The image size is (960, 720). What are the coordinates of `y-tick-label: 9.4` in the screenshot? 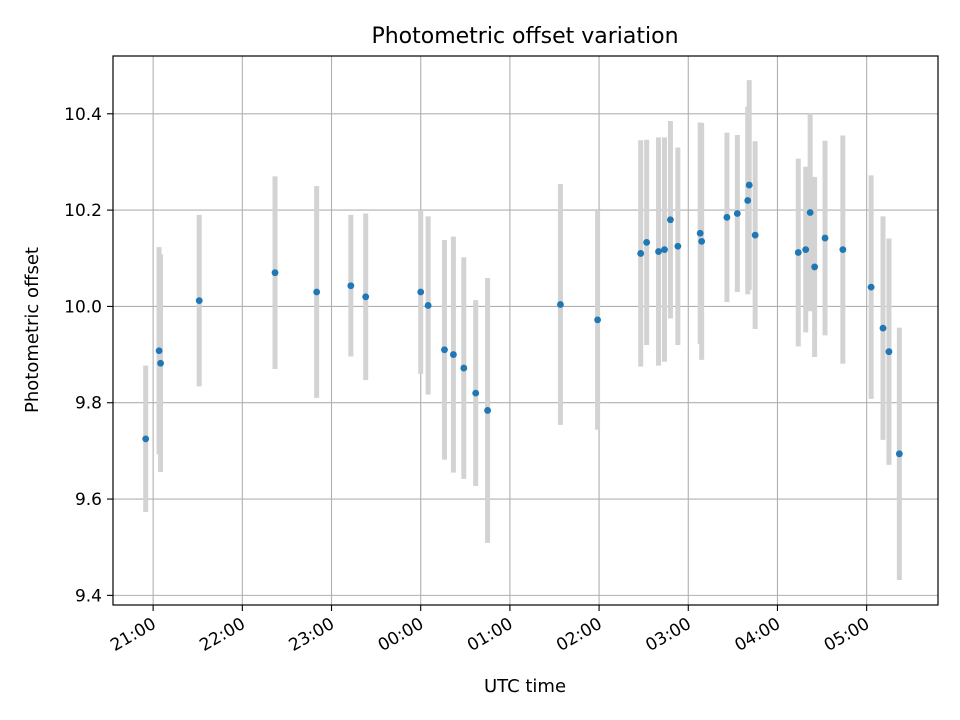 It's located at (88, 596).